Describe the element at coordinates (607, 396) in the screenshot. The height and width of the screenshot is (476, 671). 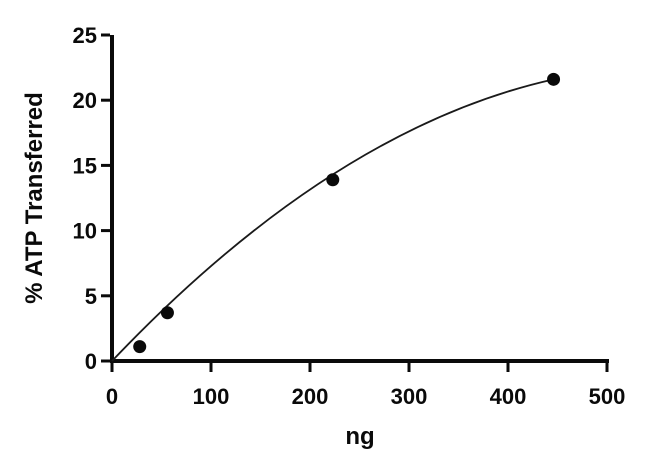
I see `x-tick-label: 500` at that location.